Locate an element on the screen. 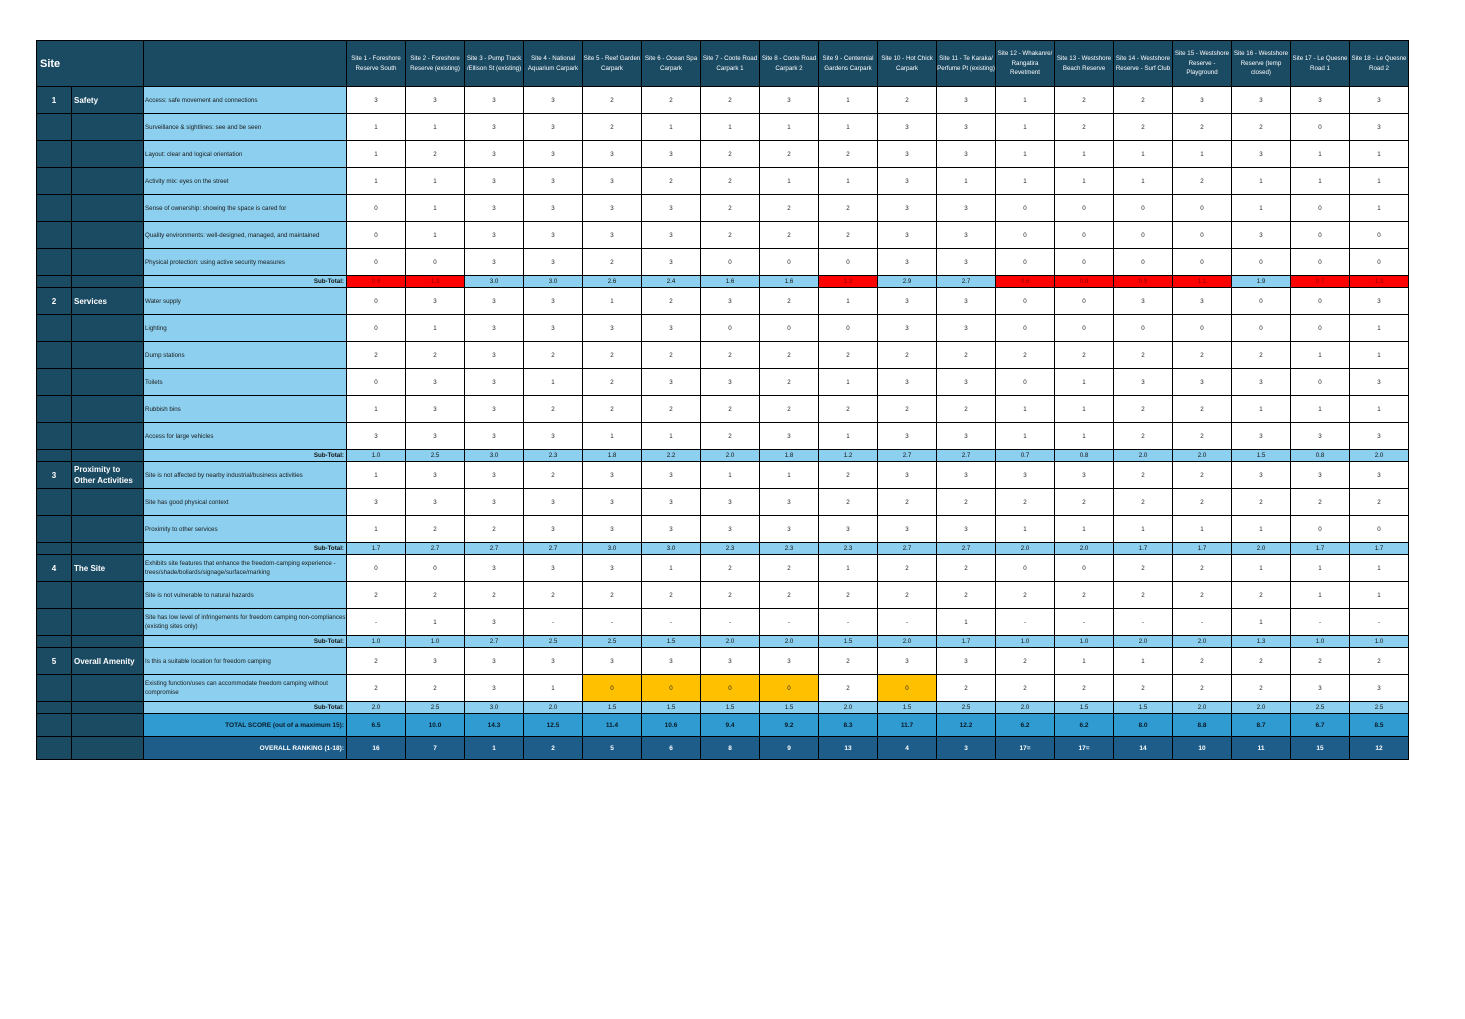 The height and width of the screenshot is (1019, 1465). subtotal-cell: 0.6 is located at coordinates (1025, 281).